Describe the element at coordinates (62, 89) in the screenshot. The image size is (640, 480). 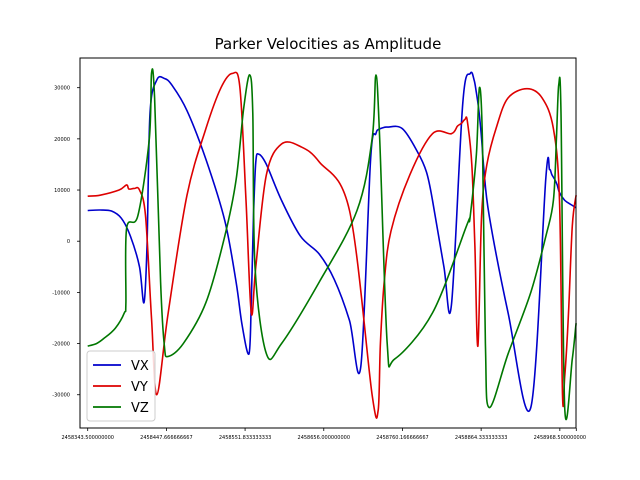
I see `y-tick-label: 30000` at that location.